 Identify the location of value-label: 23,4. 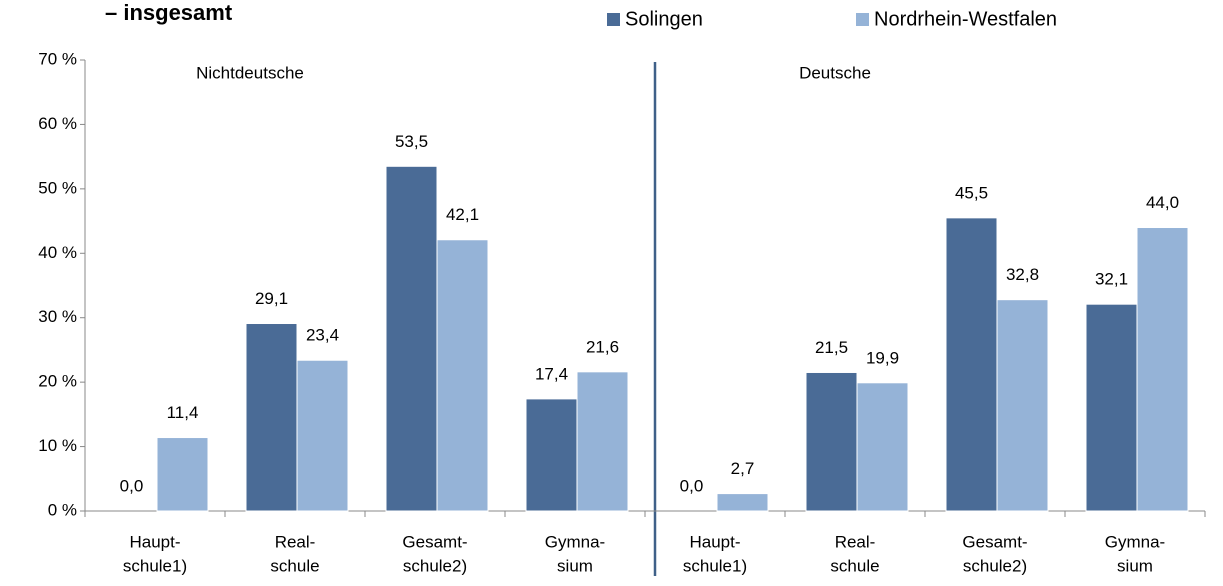
(322, 335).